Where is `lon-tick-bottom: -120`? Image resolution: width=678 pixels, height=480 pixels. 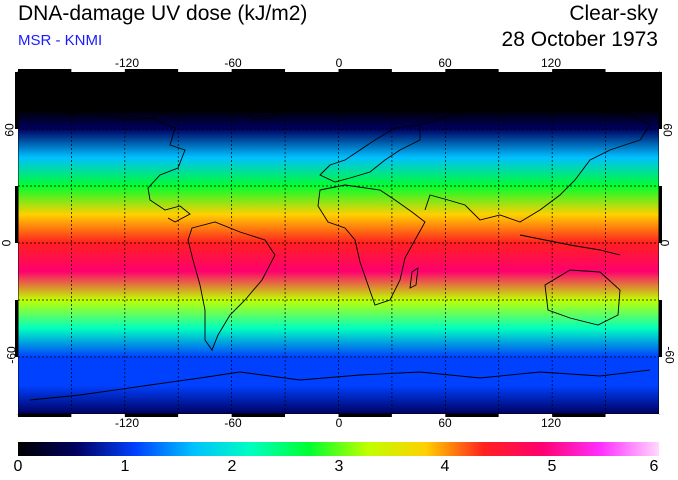 lon-tick-bottom: -120 is located at coordinates (127, 423).